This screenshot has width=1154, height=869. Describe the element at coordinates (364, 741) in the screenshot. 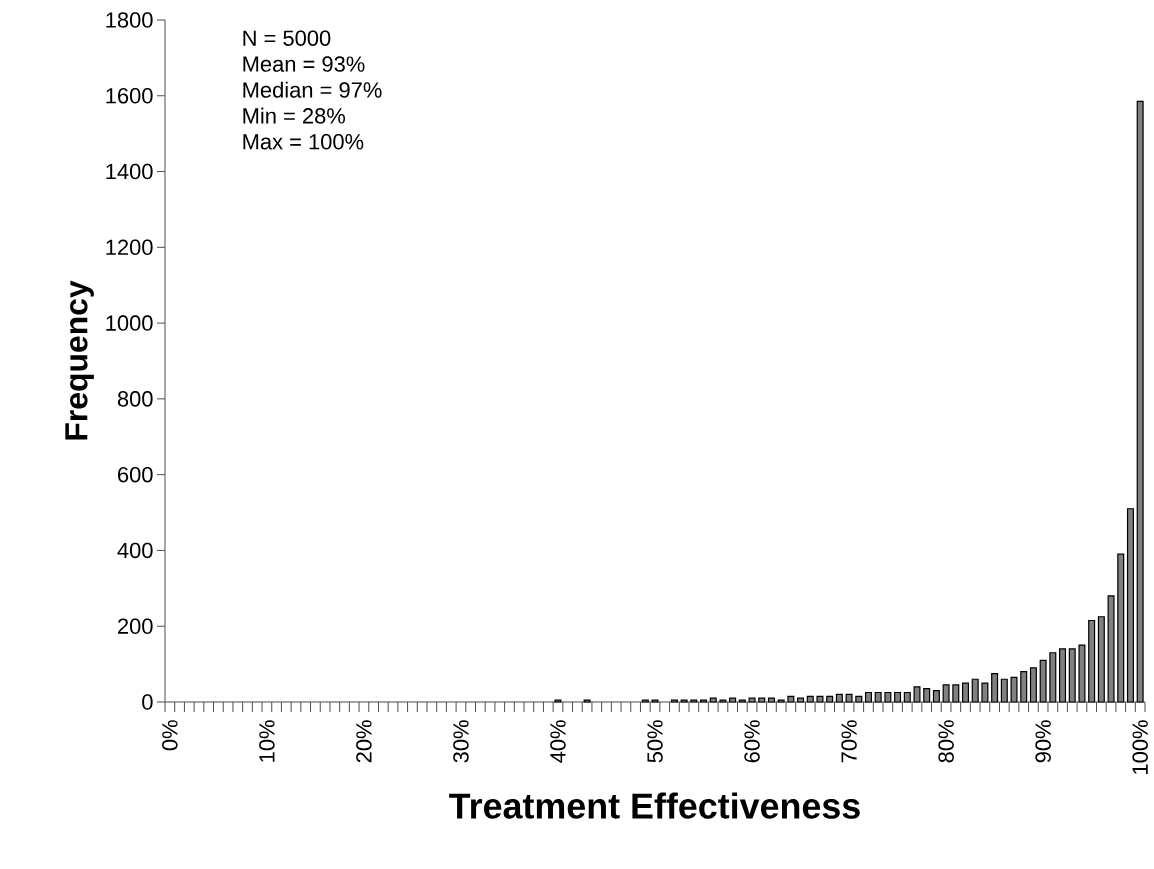

I see `x-tick-label: 20%` at that location.